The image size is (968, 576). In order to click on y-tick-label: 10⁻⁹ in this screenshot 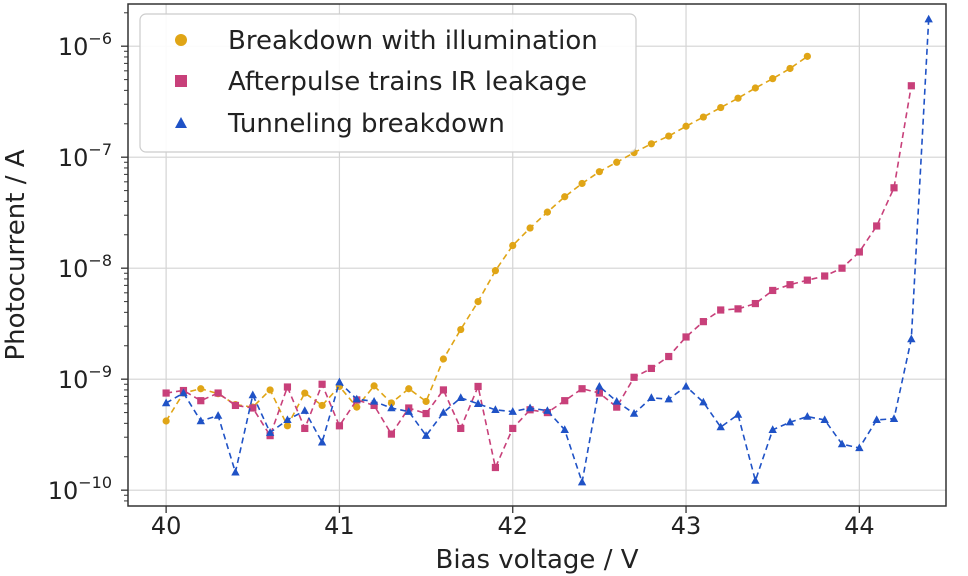, I will do `click(85, 378)`.